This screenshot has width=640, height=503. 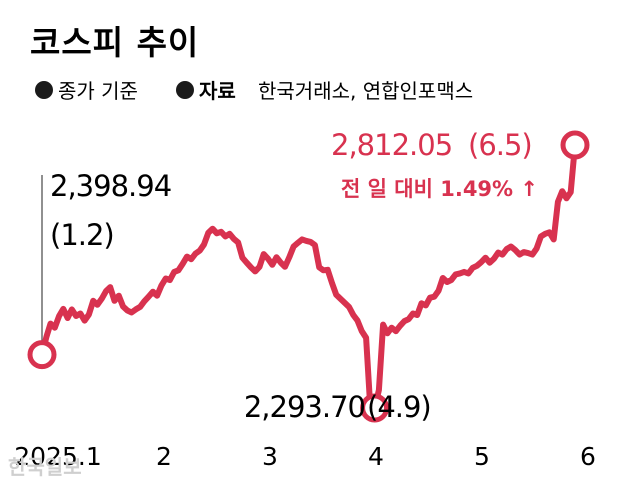 I want to click on end-value-label: 2,812.05, so click(x=391, y=145).